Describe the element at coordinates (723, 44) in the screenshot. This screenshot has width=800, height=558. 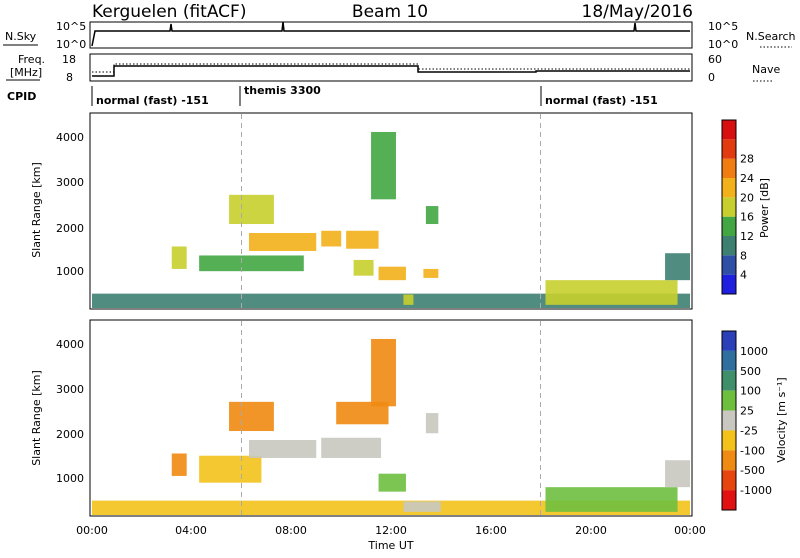
I see `noise-right-tick-low: 10^0` at that location.